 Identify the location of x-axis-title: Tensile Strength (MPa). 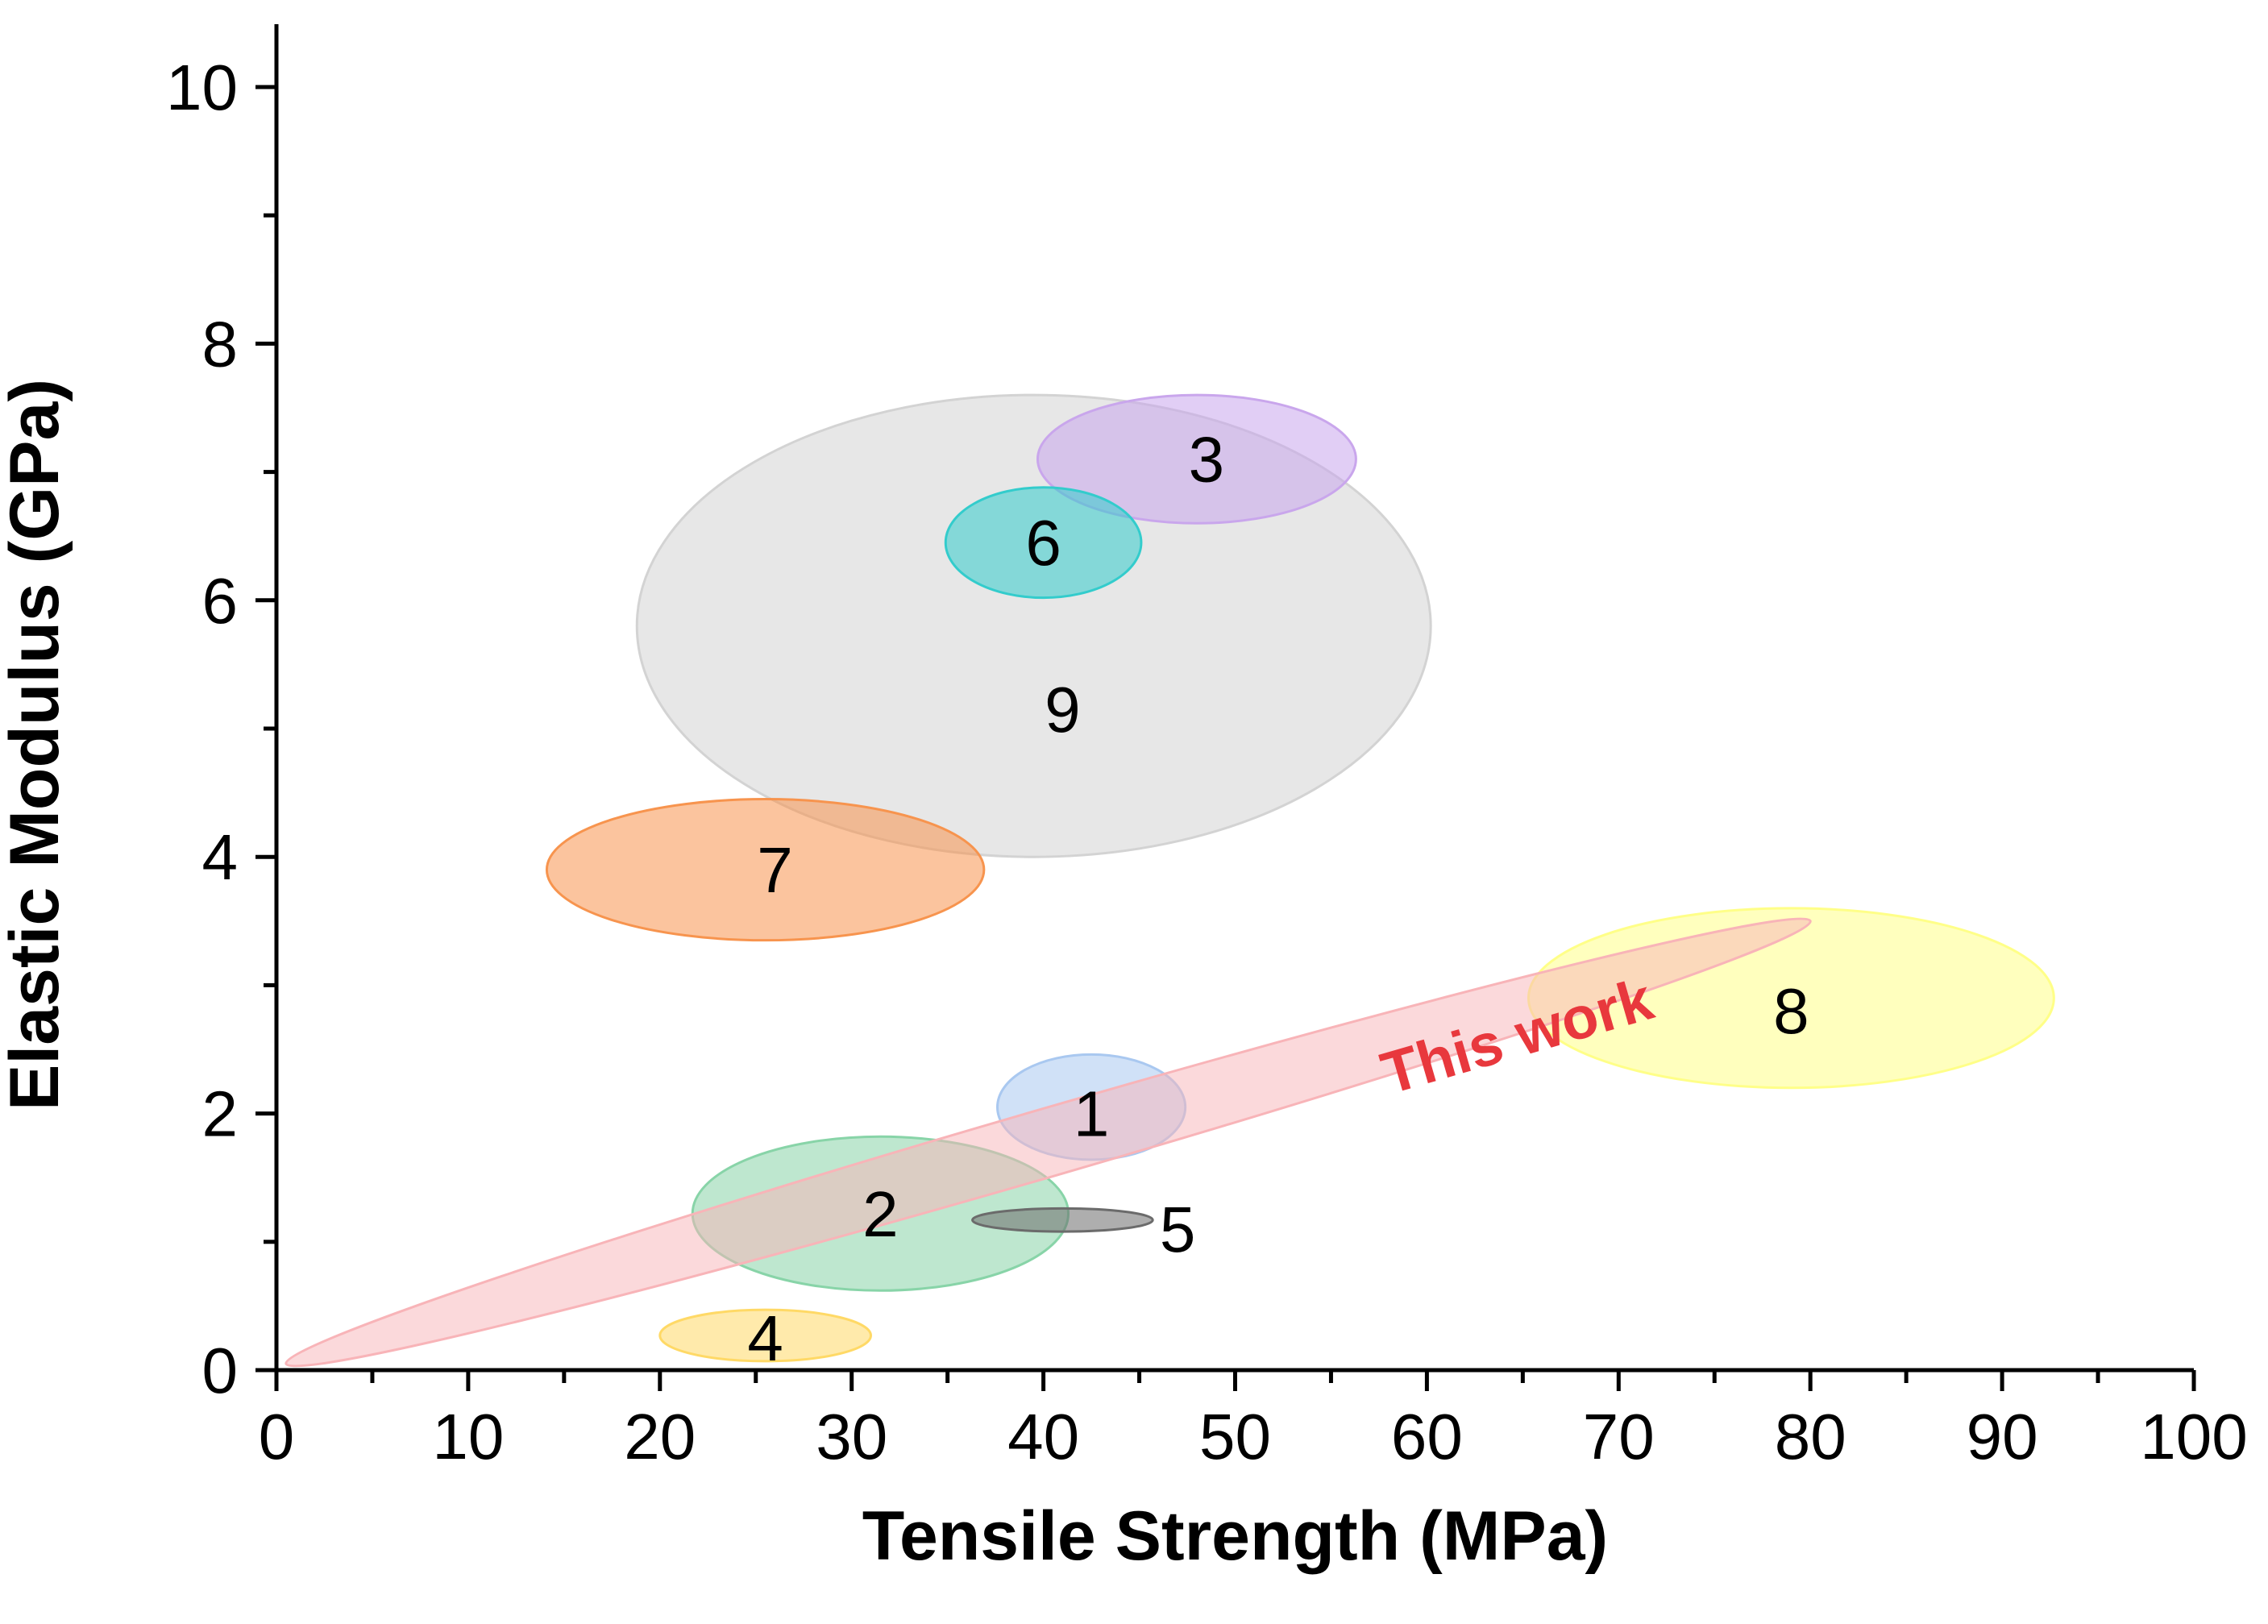
(1235, 1536).